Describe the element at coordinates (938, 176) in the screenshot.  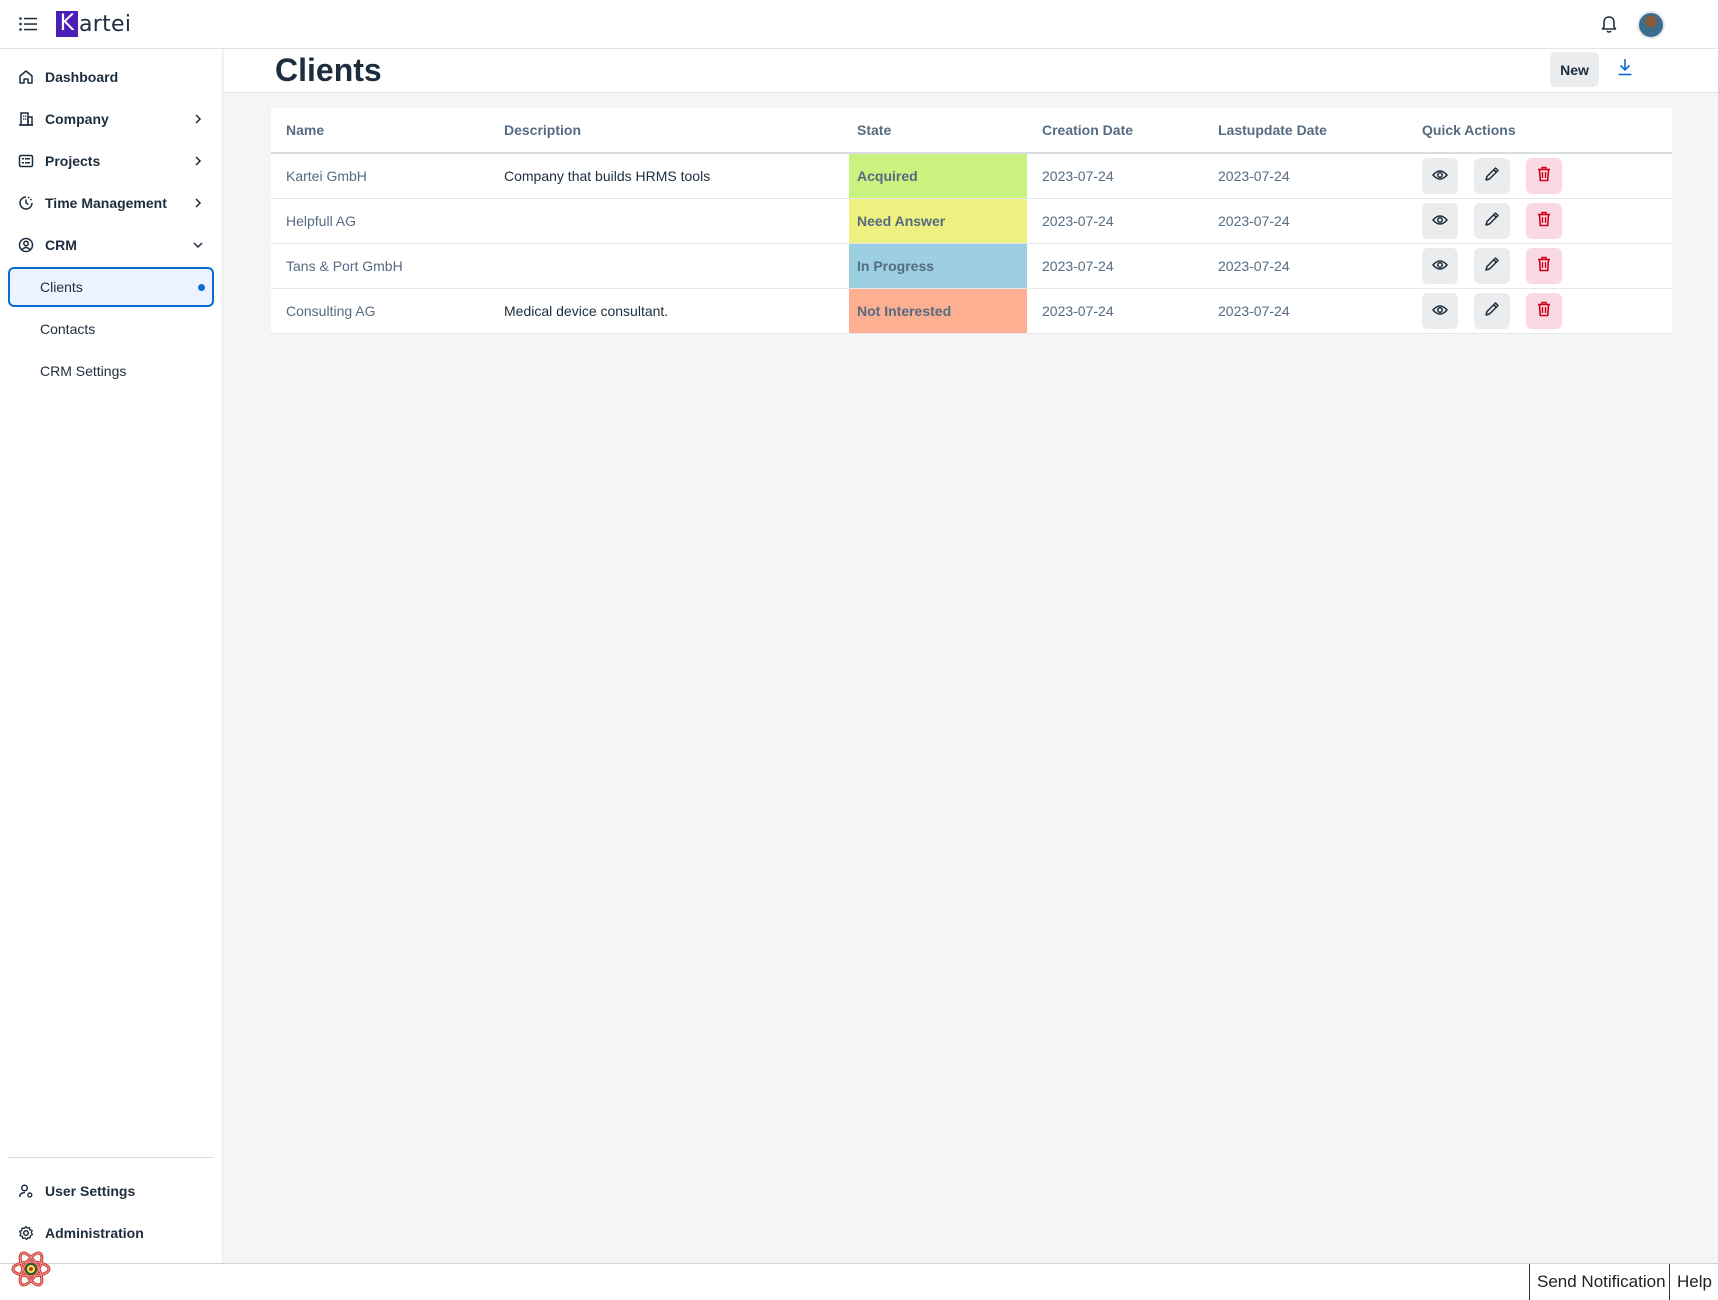
I see `status-badge: Acquired` at that location.